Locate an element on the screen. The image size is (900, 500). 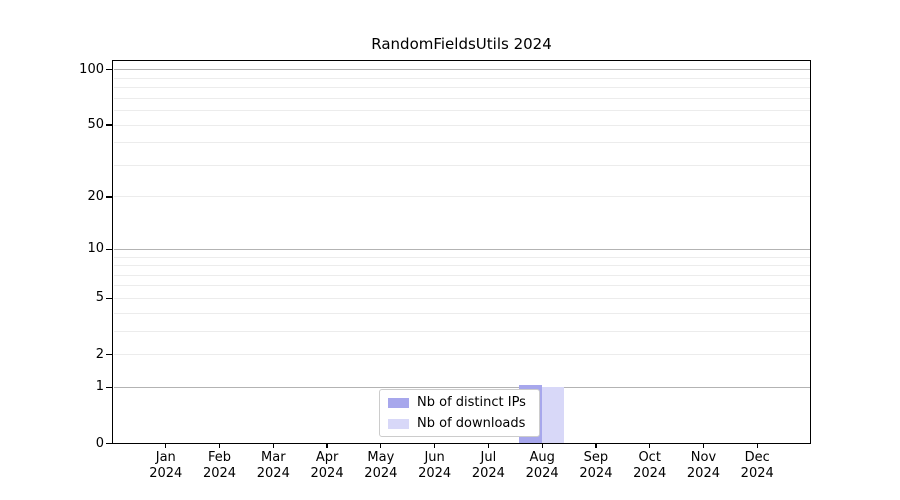
legend: Nb of distinct IPs Nb of downloads is located at coordinates (459, 413).